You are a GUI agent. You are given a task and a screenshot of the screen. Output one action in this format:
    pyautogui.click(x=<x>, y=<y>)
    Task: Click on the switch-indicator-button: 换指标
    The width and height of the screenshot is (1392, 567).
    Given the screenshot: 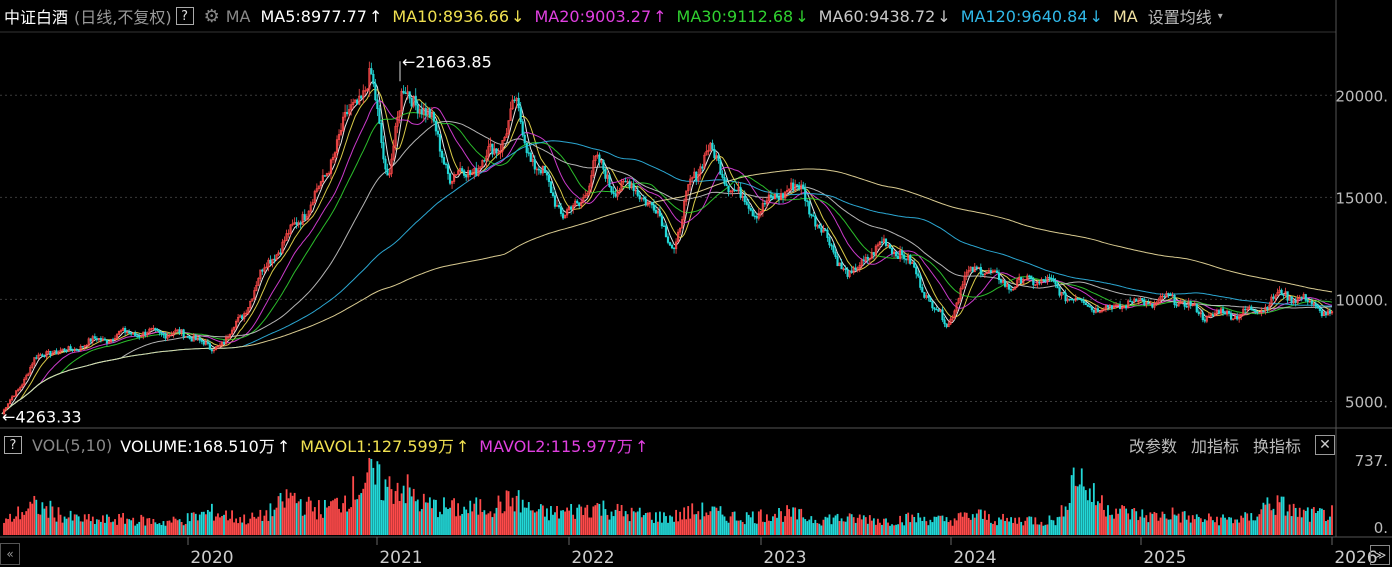 What is the action you would take?
    pyautogui.click(x=1276, y=446)
    